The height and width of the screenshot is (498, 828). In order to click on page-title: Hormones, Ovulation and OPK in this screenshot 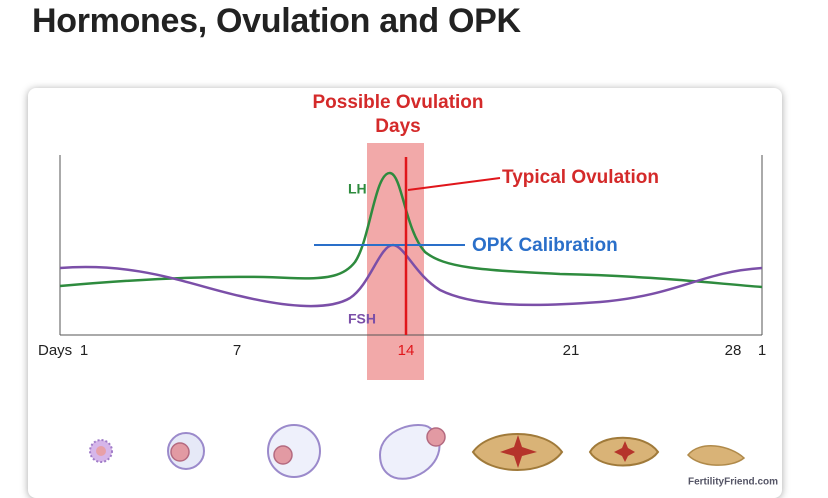, I will do `click(276, 21)`.